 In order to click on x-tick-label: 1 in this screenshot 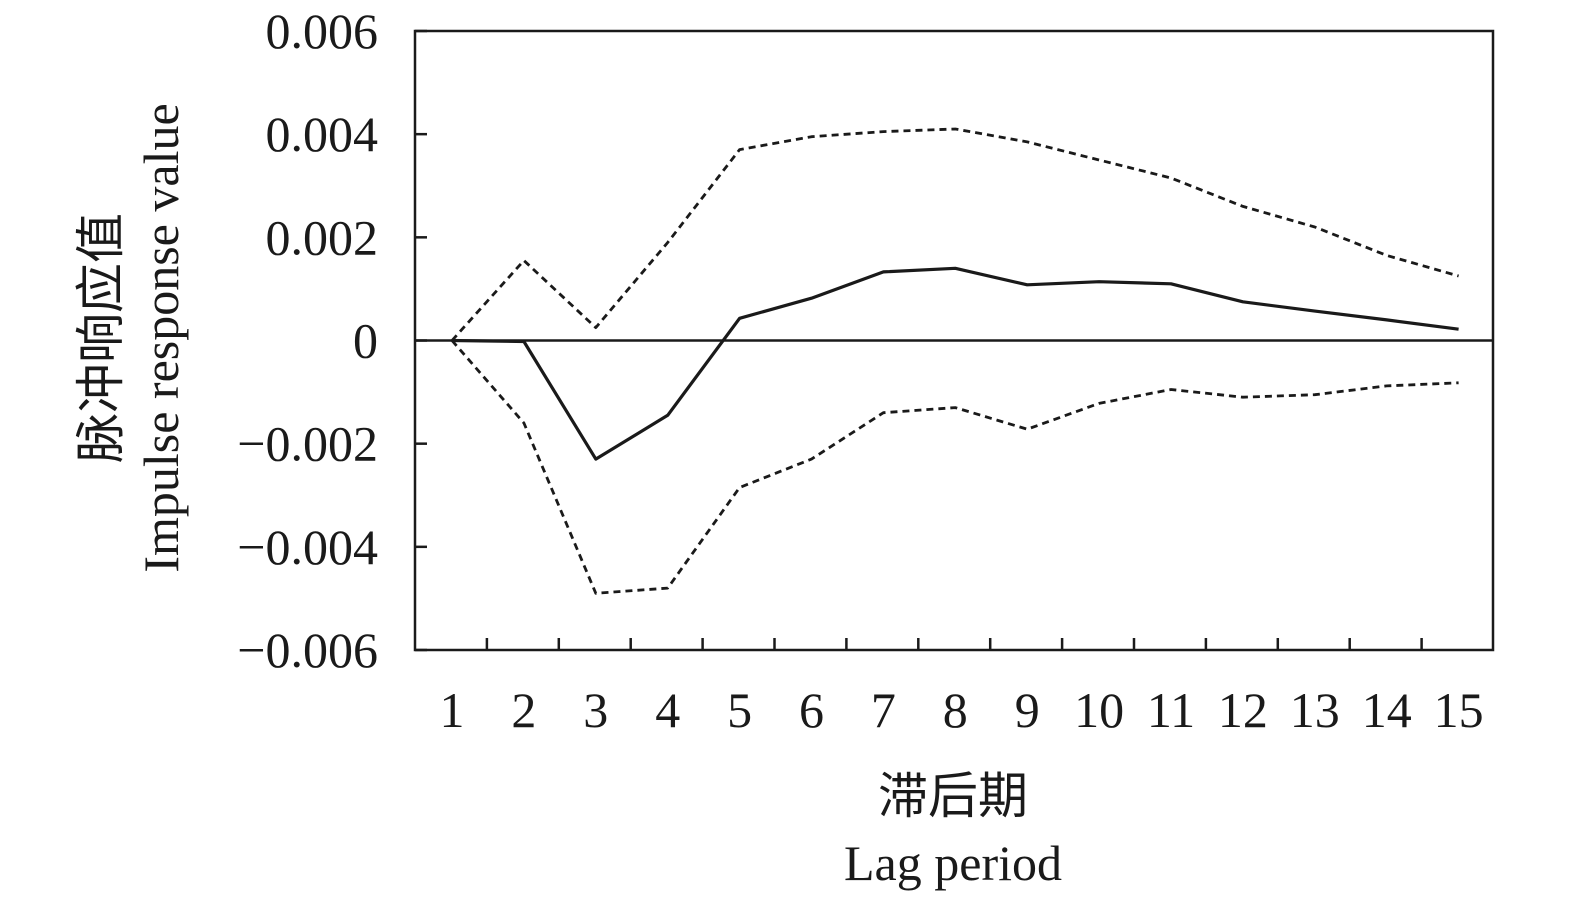, I will do `click(452, 710)`.